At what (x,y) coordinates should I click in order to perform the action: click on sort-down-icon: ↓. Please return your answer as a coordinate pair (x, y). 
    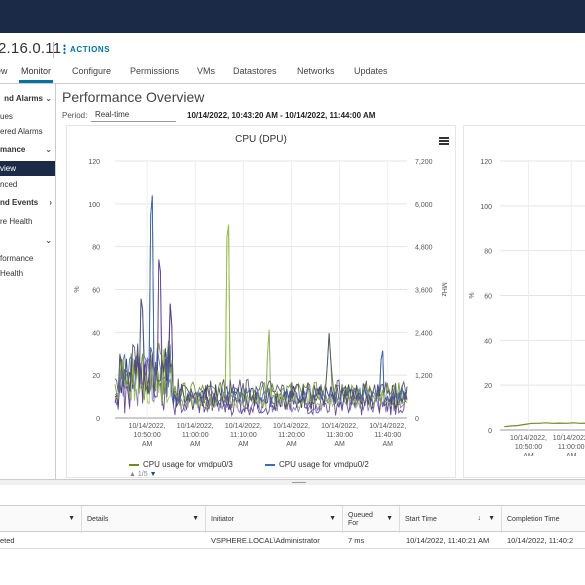
    Looking at the image, I should click on (479, 518).